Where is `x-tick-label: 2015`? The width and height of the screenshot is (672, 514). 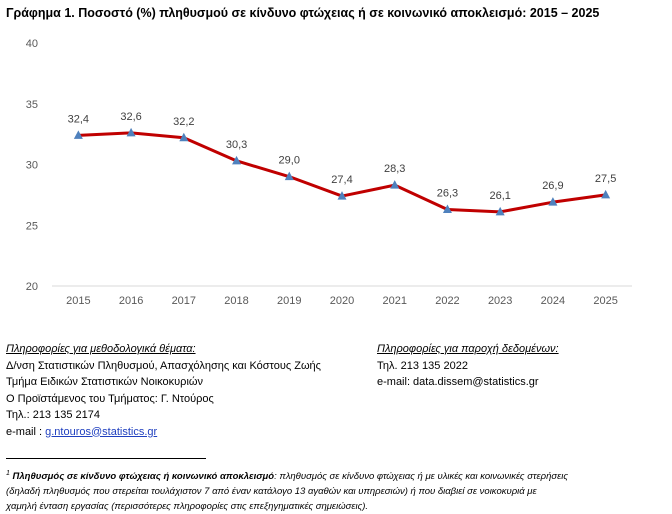 x-tick-label: 2015 is located at coordinates (78, 301).